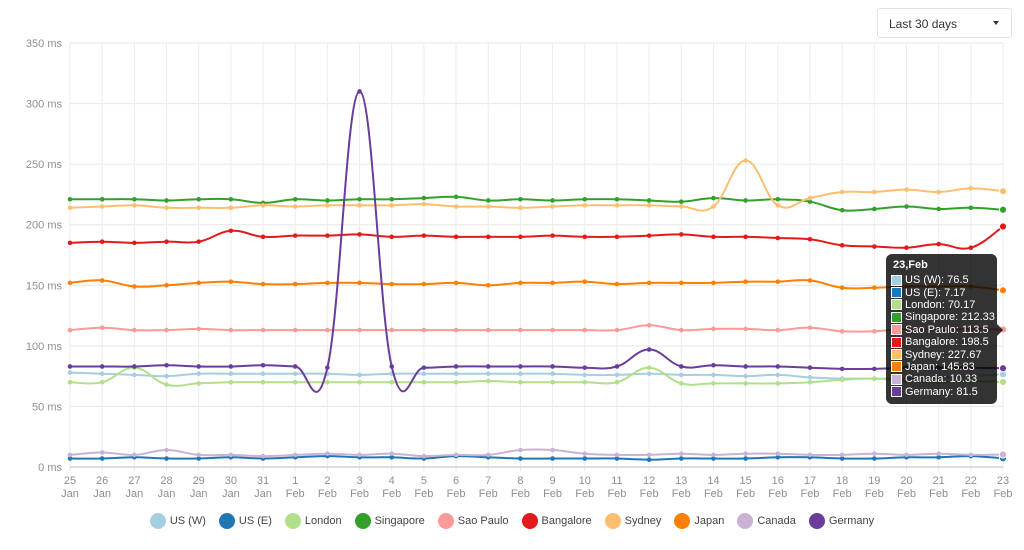  Describe the element at coordinates (245, 521) in the screenshot. I see `legend-item-us-e: US (E)` at that location.